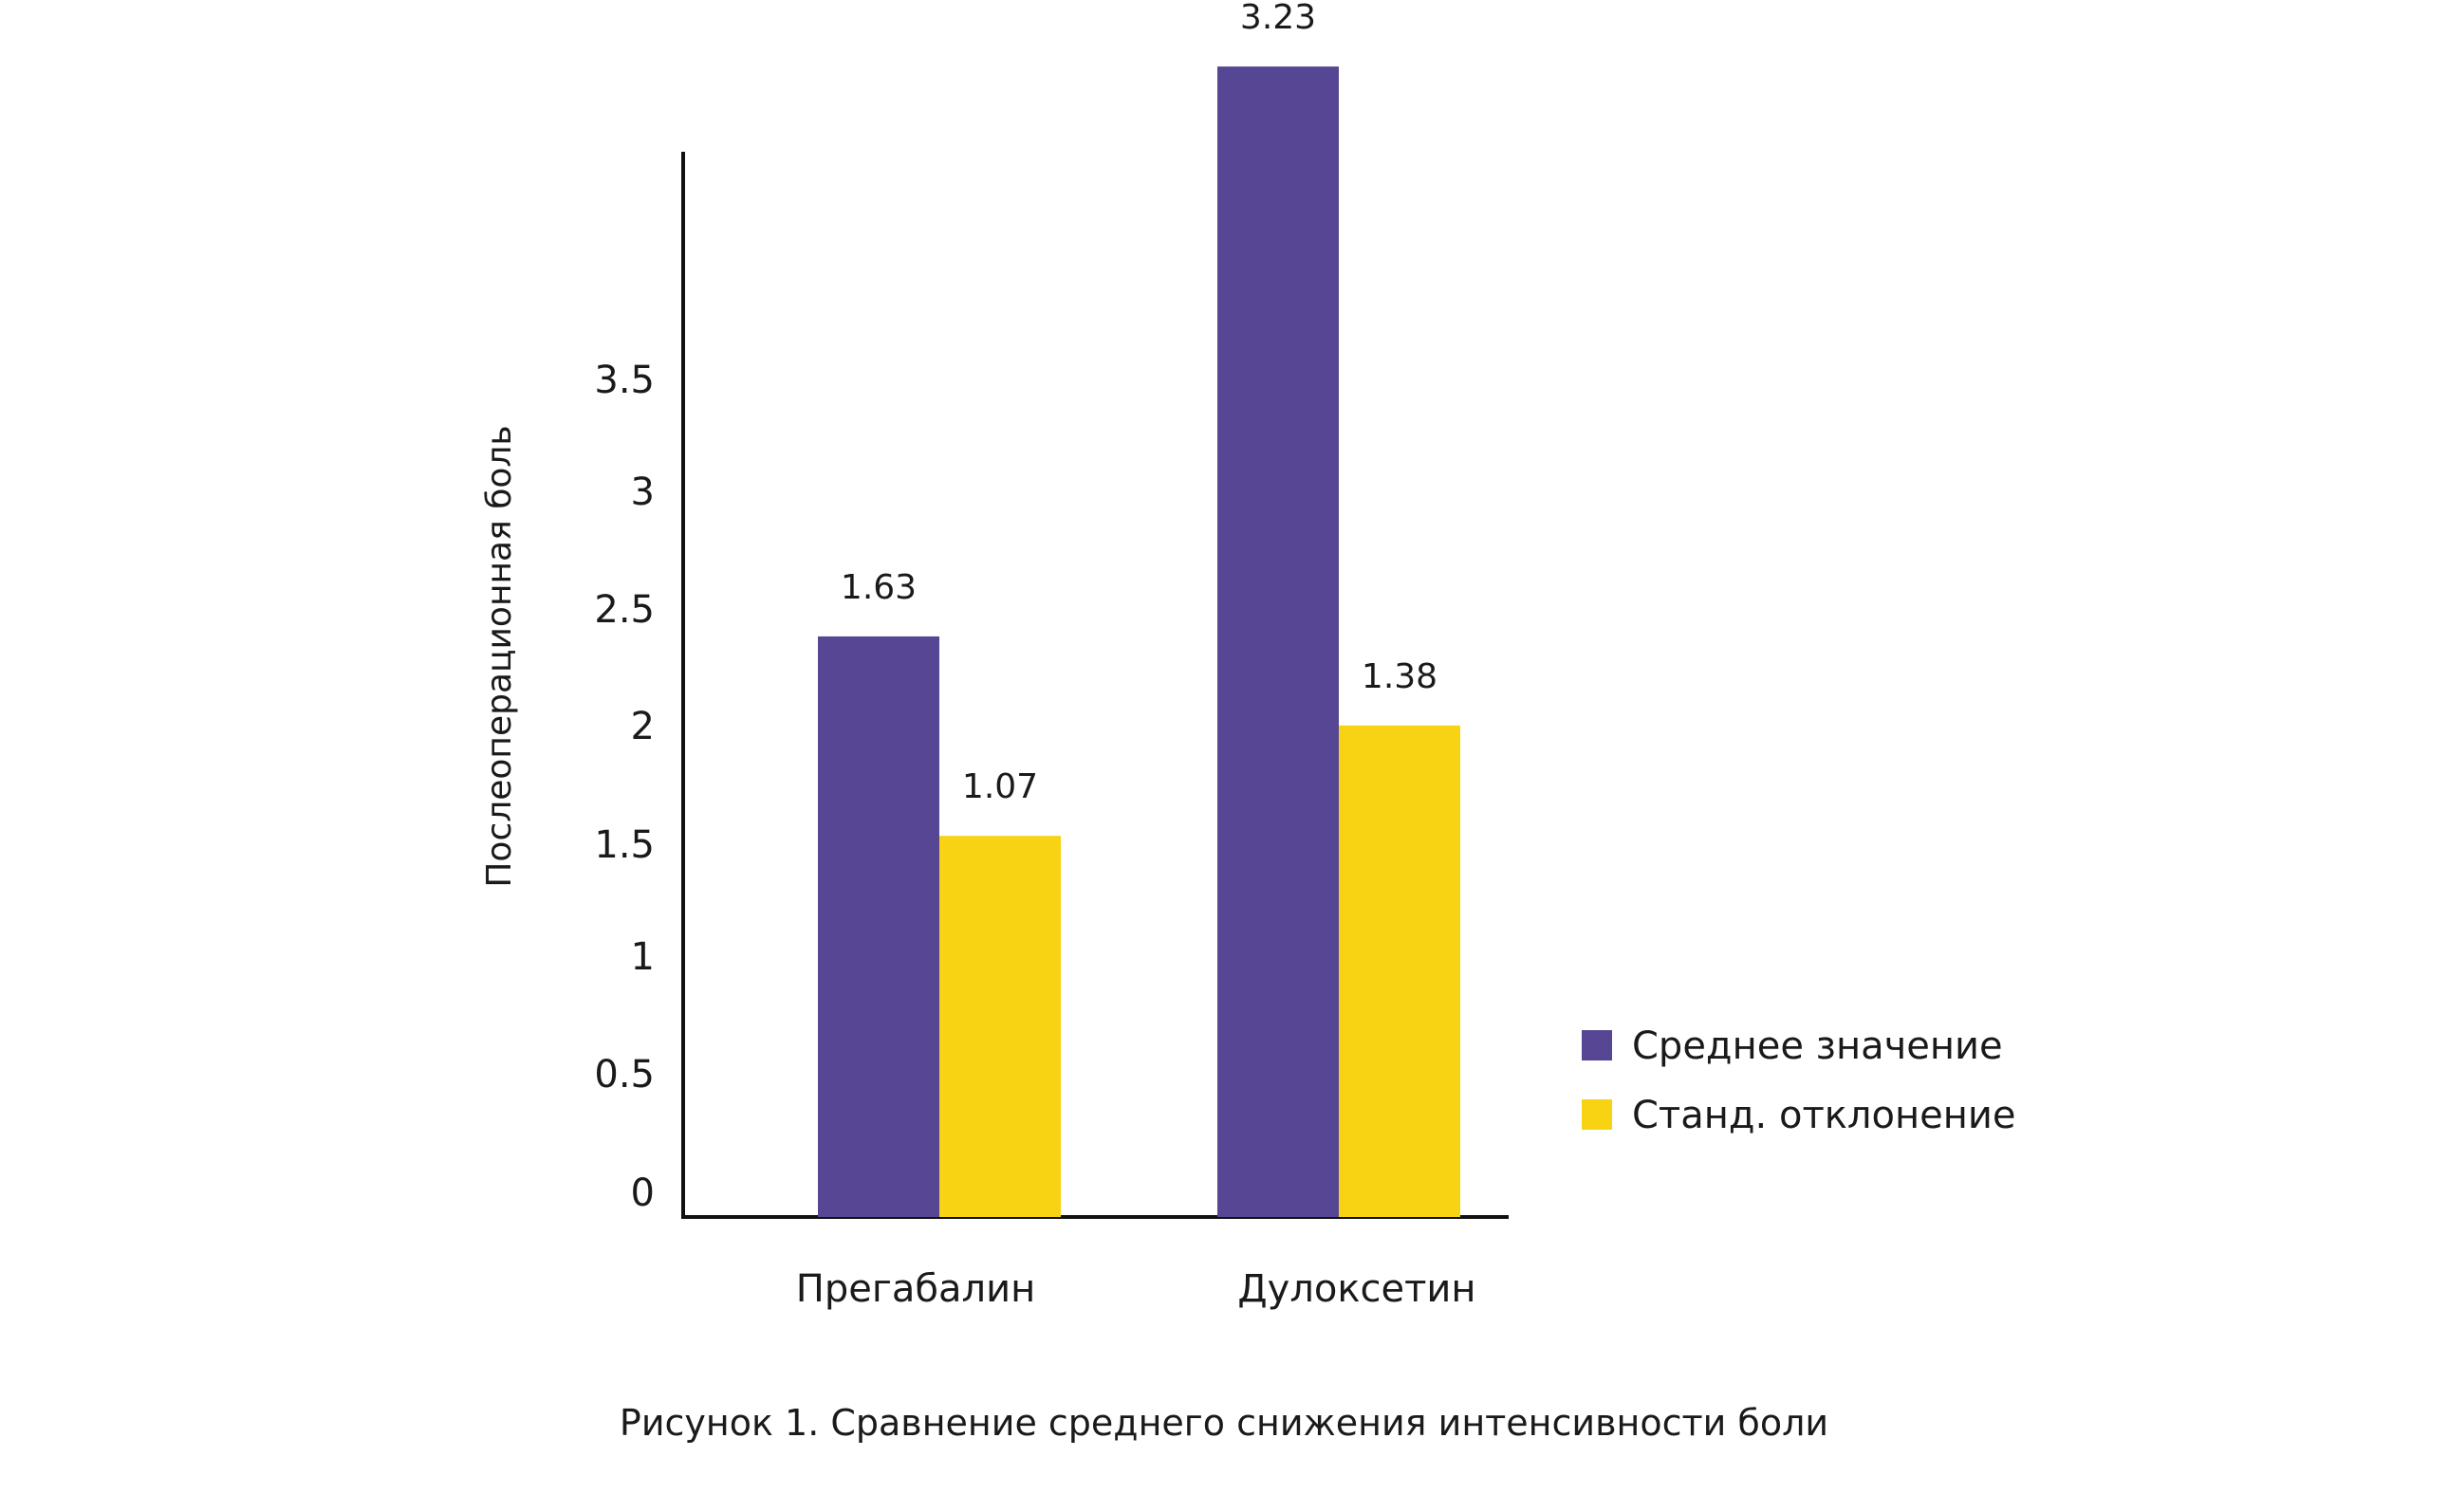 This screenshot has height=1512, width=2448. What do you see at coordinates (643, 492) in the screenshot?
I see `y-tick-label: 3` at bounding box center [643, 492].